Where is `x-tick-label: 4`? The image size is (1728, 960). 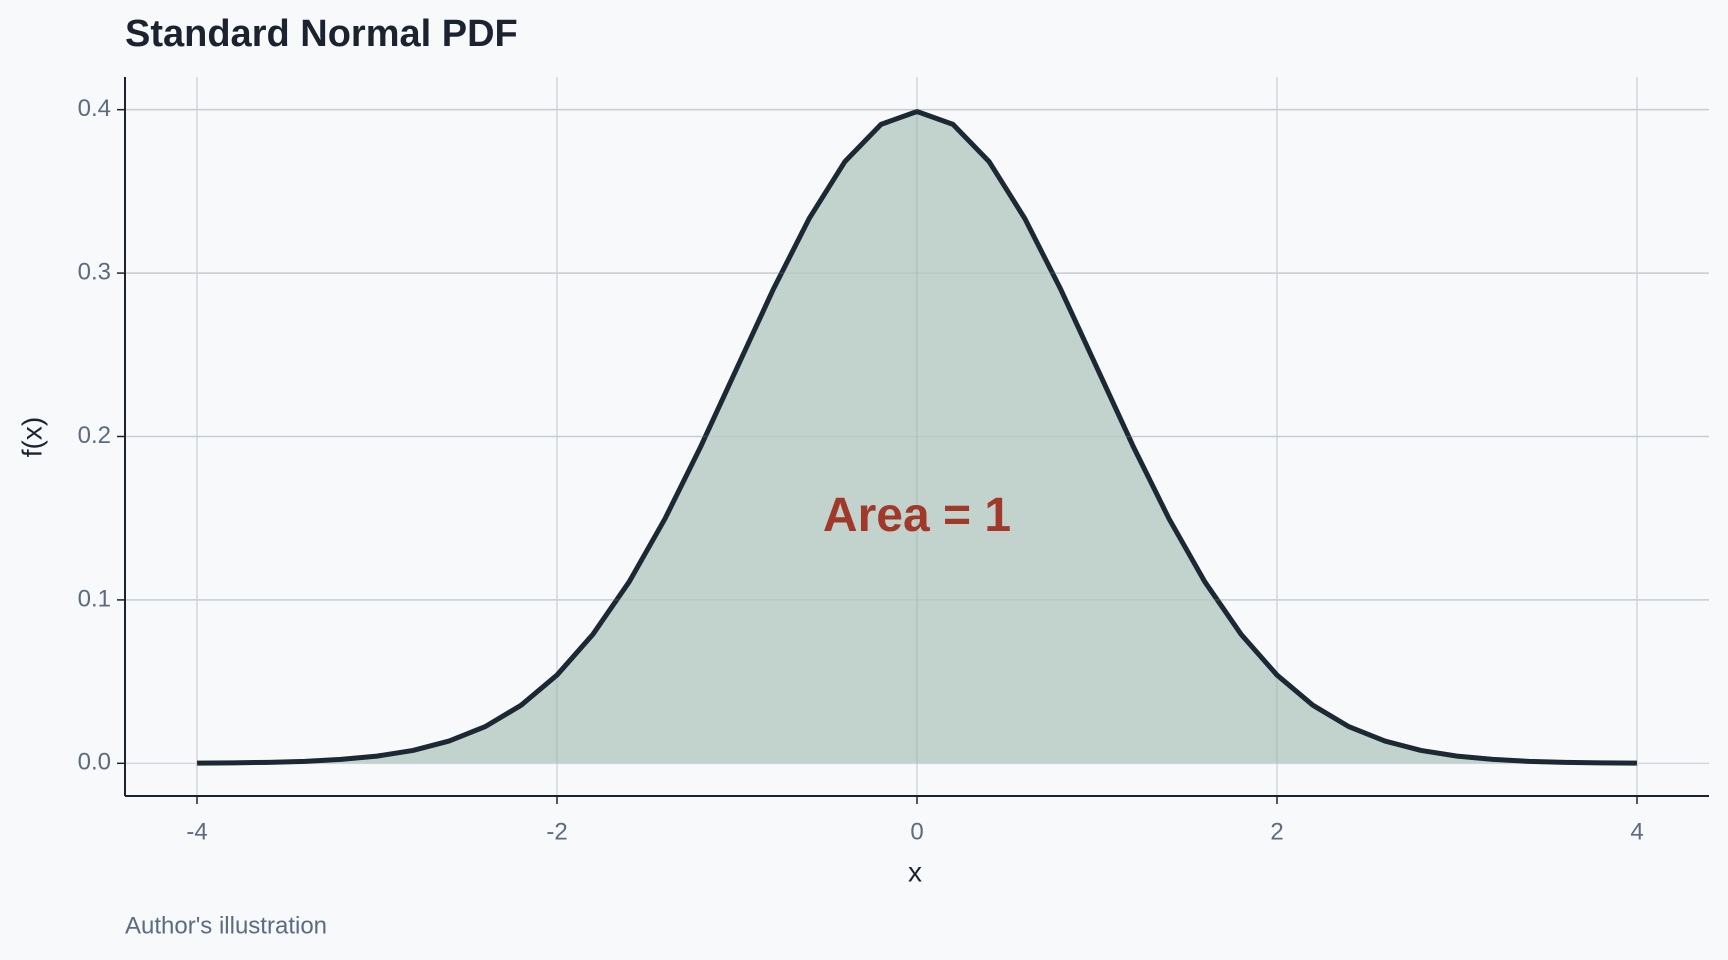
x-tick-label: 4 is located at coordinates (1636, 831).